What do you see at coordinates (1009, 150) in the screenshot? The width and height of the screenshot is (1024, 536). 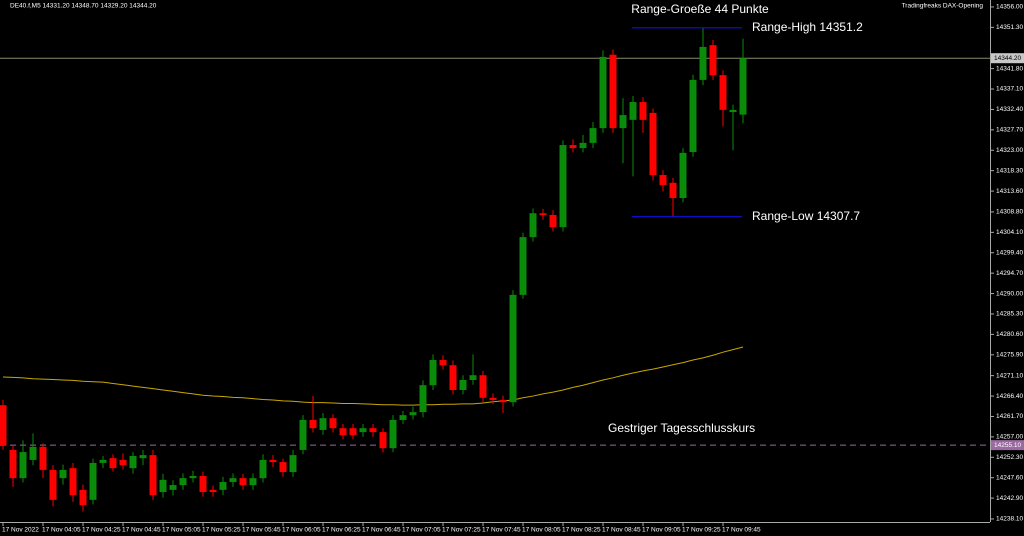 I see `y-tick-label: 14323.00` at bounding box center [1009, 150].